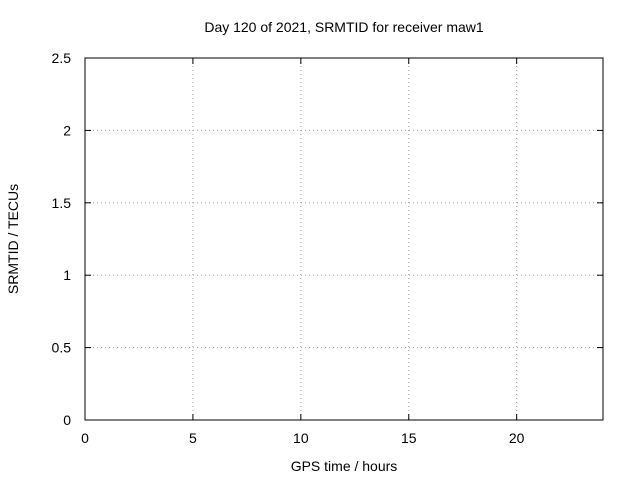  I want to click on x-axis-label: GPS time / hours, so click(344, 466).